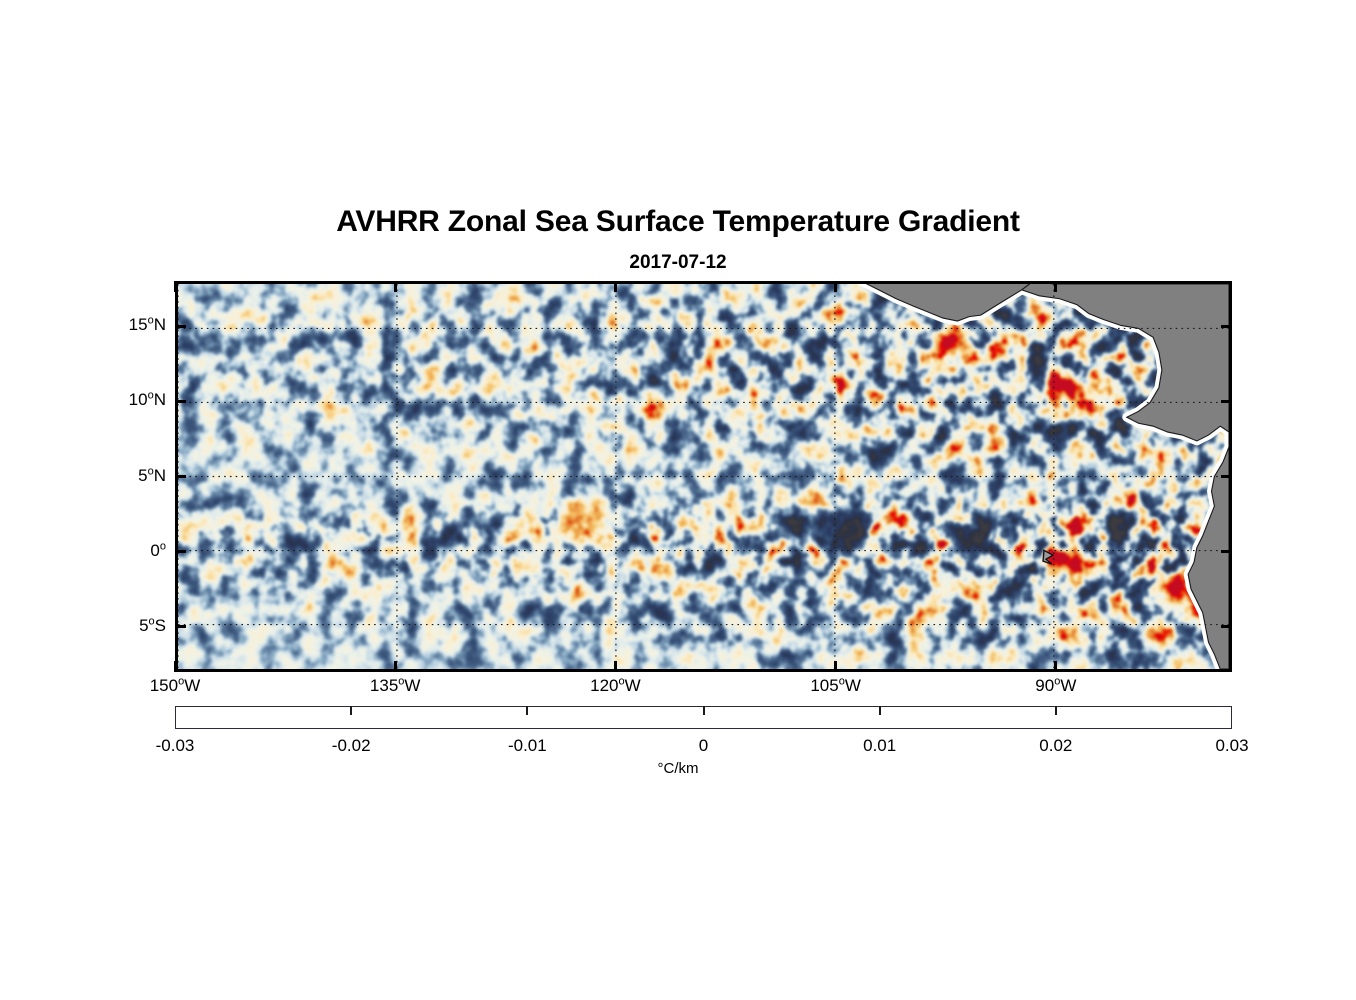  I want to click on colorbar-tick-label: 0.01, so click(880, 745).